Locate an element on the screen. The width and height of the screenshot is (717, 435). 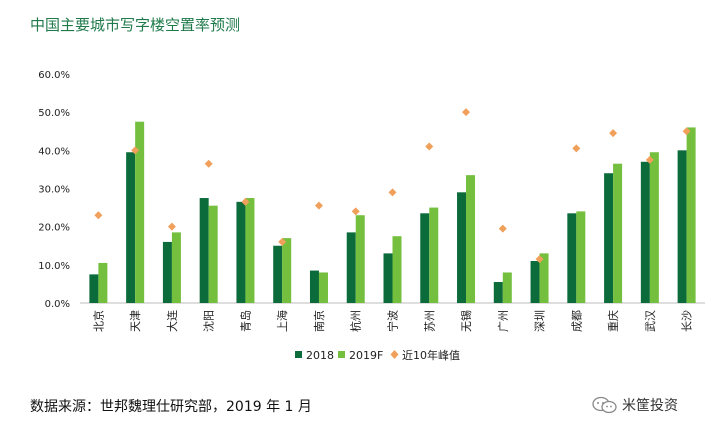
legend-label: 2019F is located at coordinates (366, 355).